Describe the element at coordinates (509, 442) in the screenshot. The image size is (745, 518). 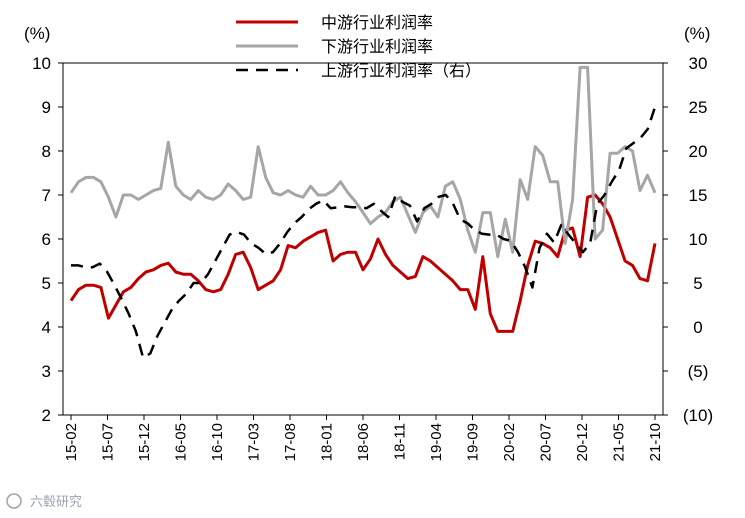
I see `x-tick-label: 20-02` at that location.